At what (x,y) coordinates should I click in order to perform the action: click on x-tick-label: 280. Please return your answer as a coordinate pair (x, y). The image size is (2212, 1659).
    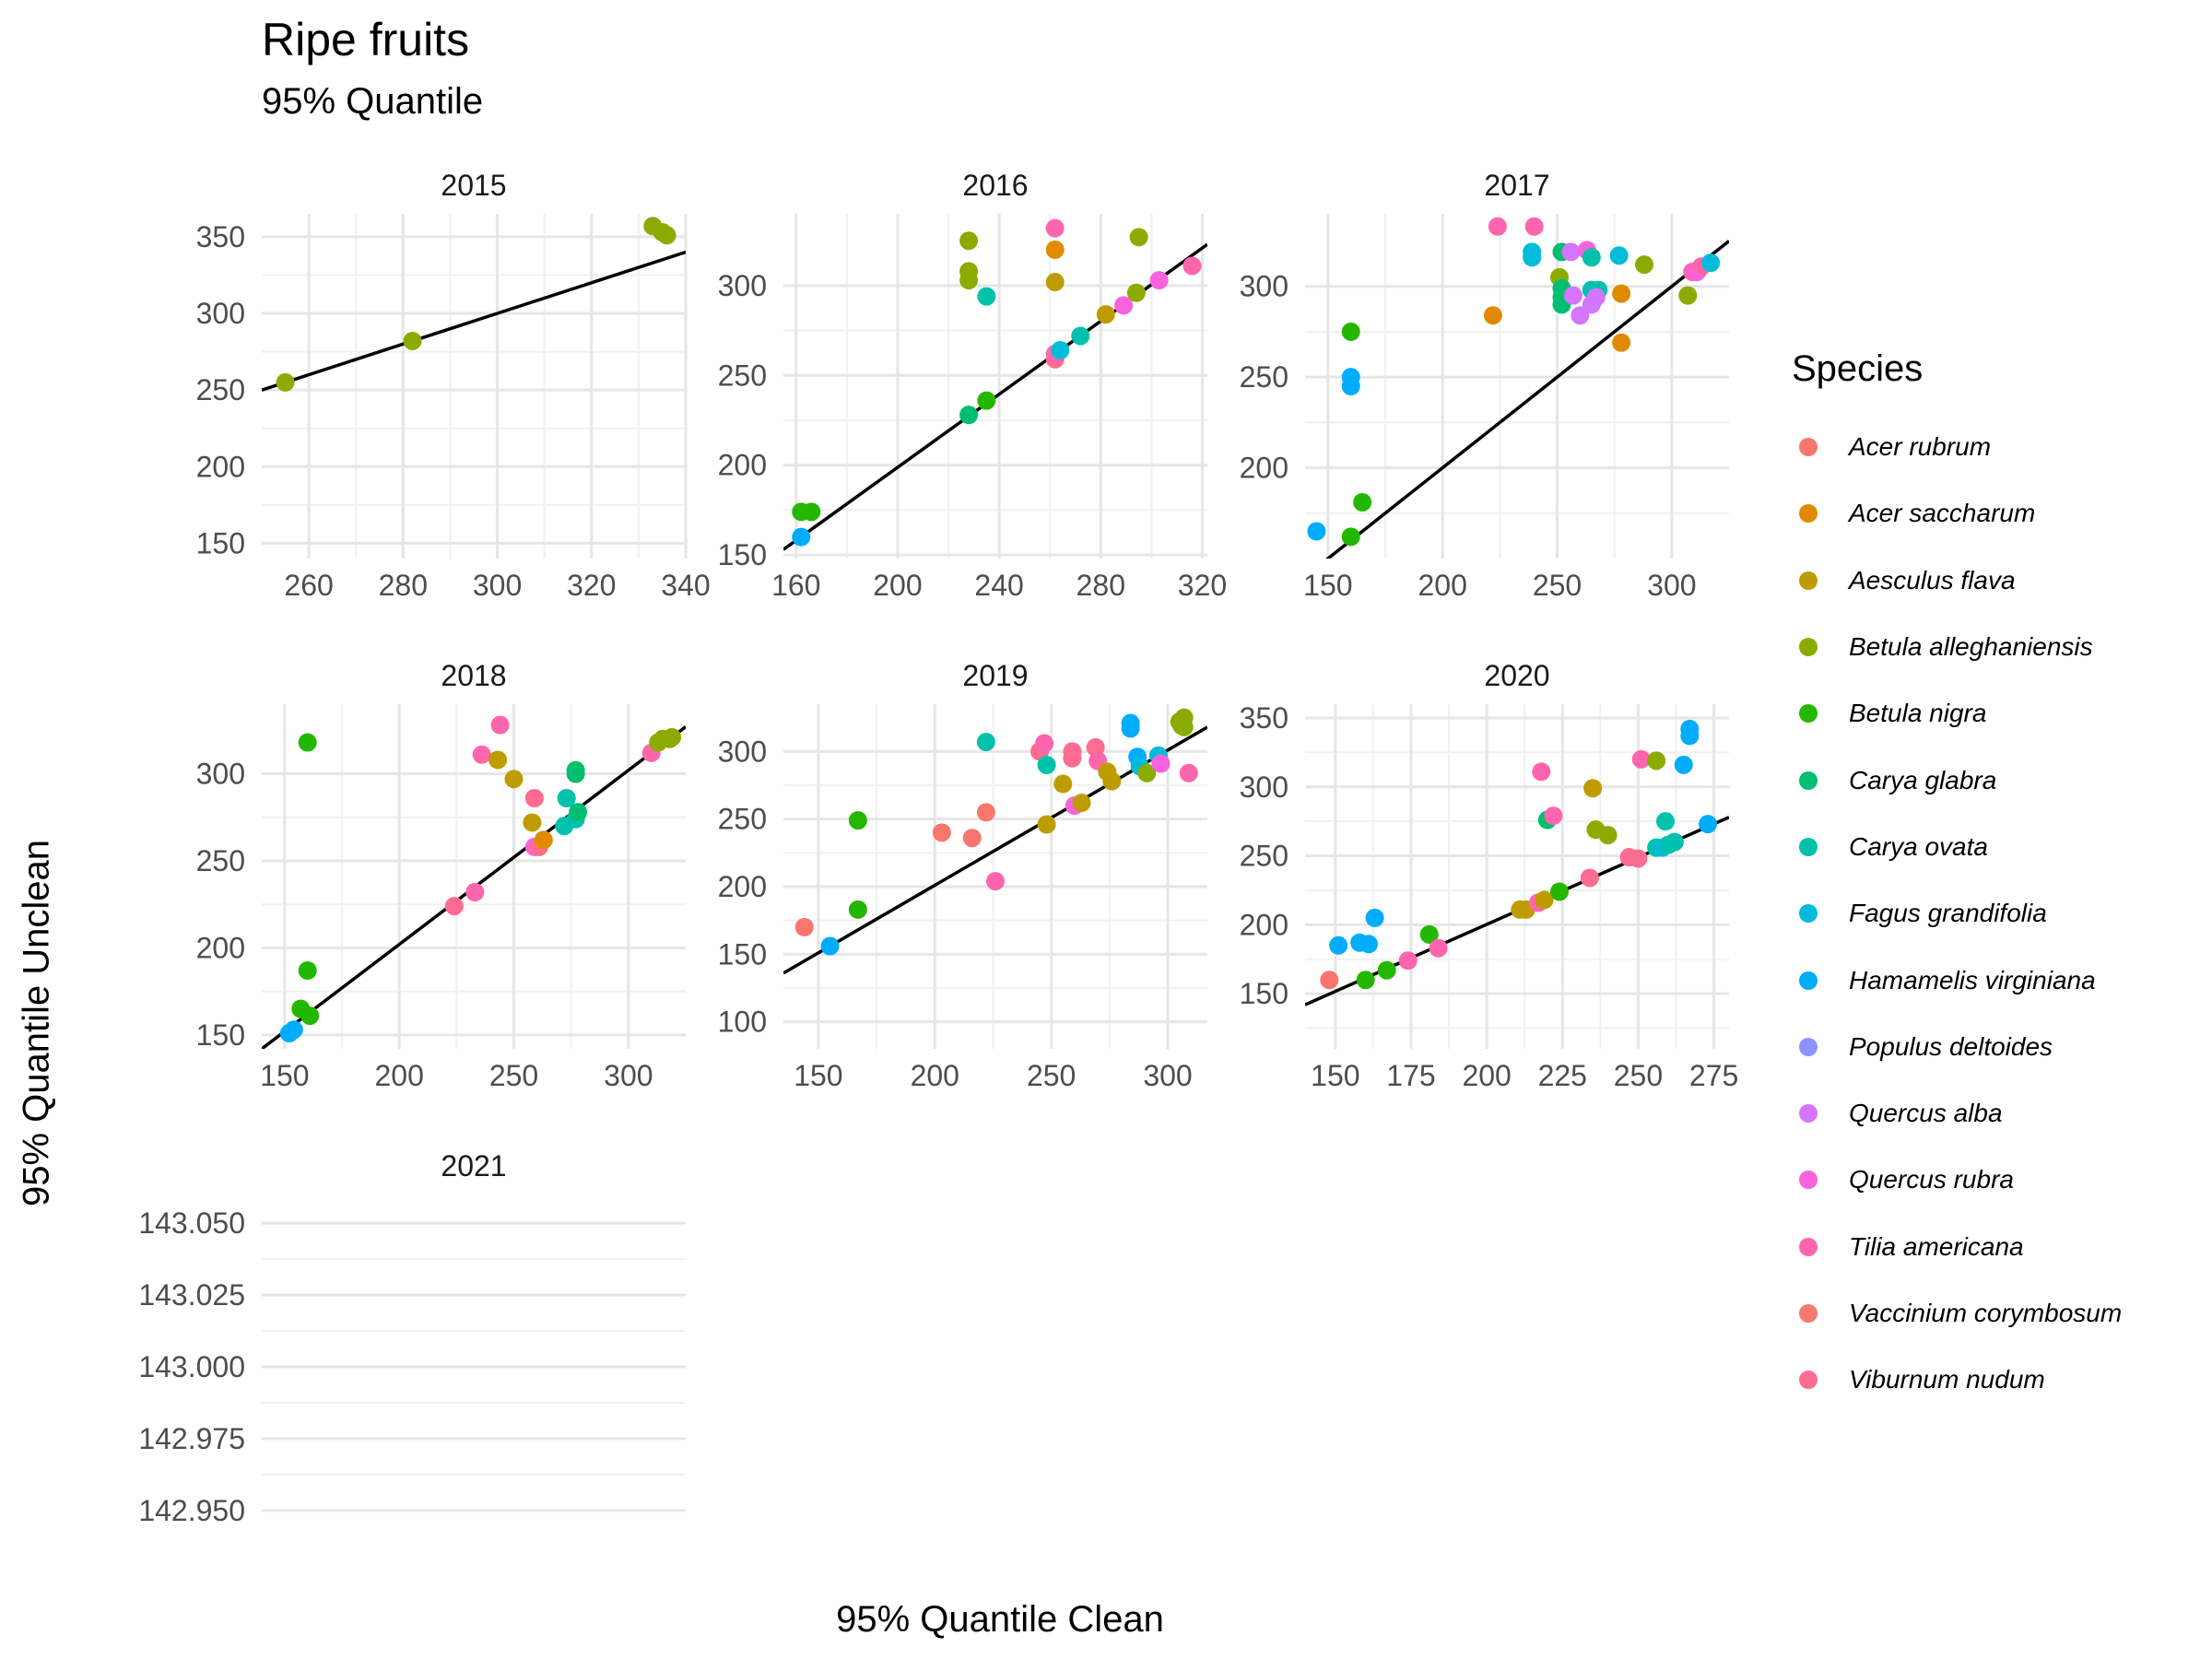
    Looking at the image, I should click on (403, 585).